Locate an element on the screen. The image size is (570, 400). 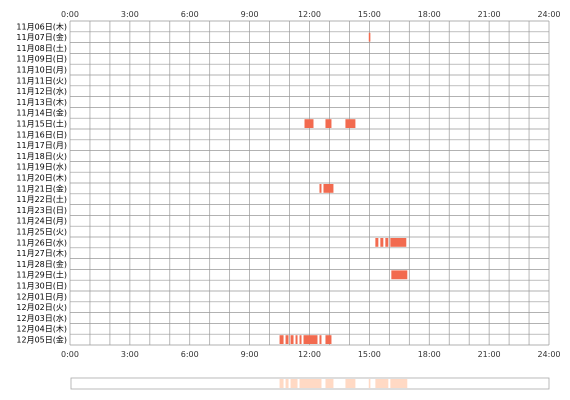
day-label: 11月27日(木) is located at coordinates (41, 253).